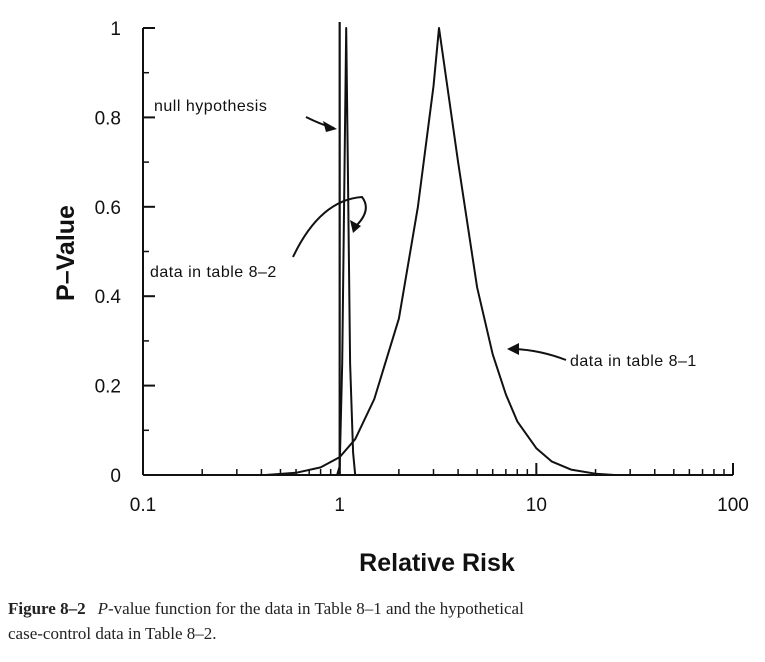 The width and height of the screenshot is (765, 662). Describe the element at coordinates (210, 106) in the screenshot. I see `annotation-null-hypothesis: null hypothesis` at that location.